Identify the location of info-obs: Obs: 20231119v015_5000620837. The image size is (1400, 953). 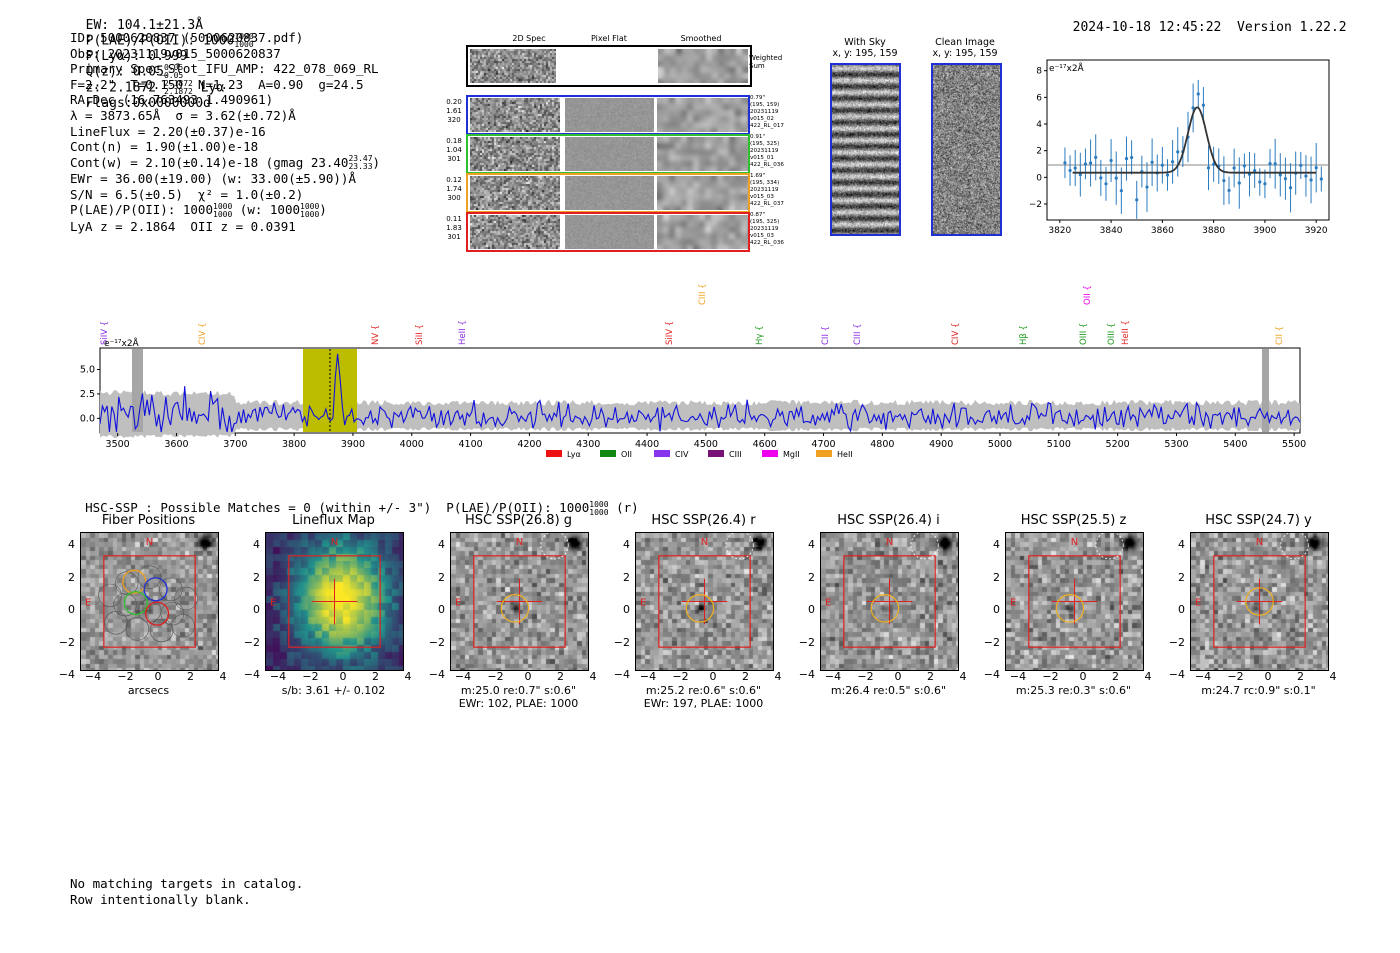
(175, 53).